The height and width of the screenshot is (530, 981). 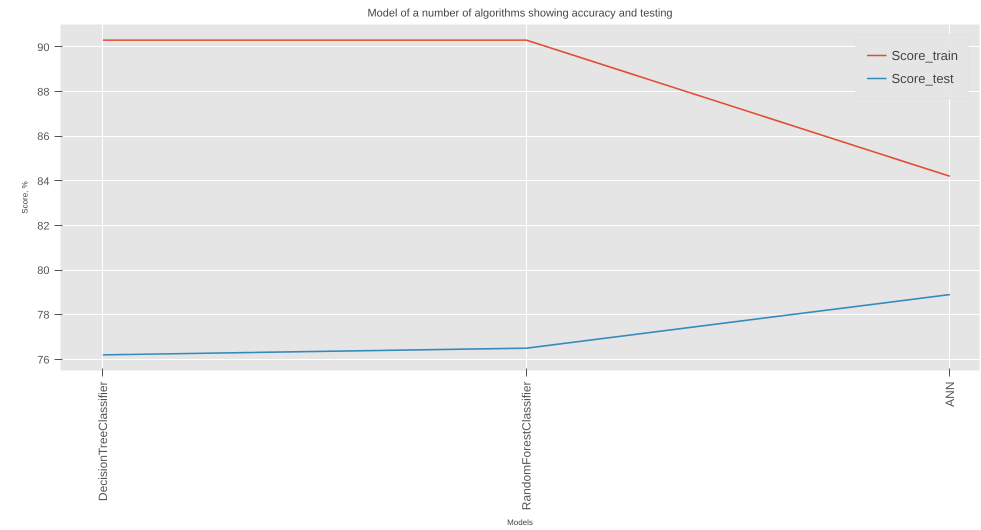 What do you see at coordinates (43, 226) in the screenshot?
I see `y-tick-label: 82` at bounding box center [43, 226].